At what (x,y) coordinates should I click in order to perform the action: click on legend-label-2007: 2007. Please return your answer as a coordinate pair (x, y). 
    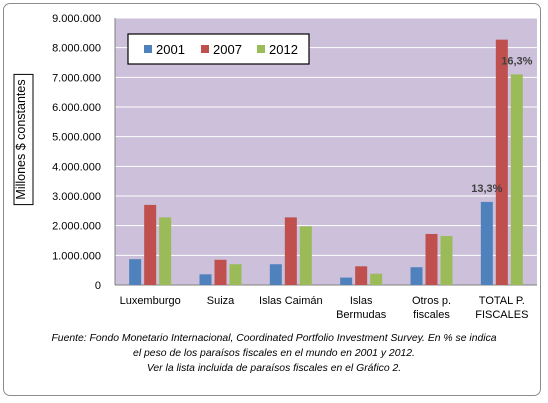
    Looking at the image, I should click on (227, 49).